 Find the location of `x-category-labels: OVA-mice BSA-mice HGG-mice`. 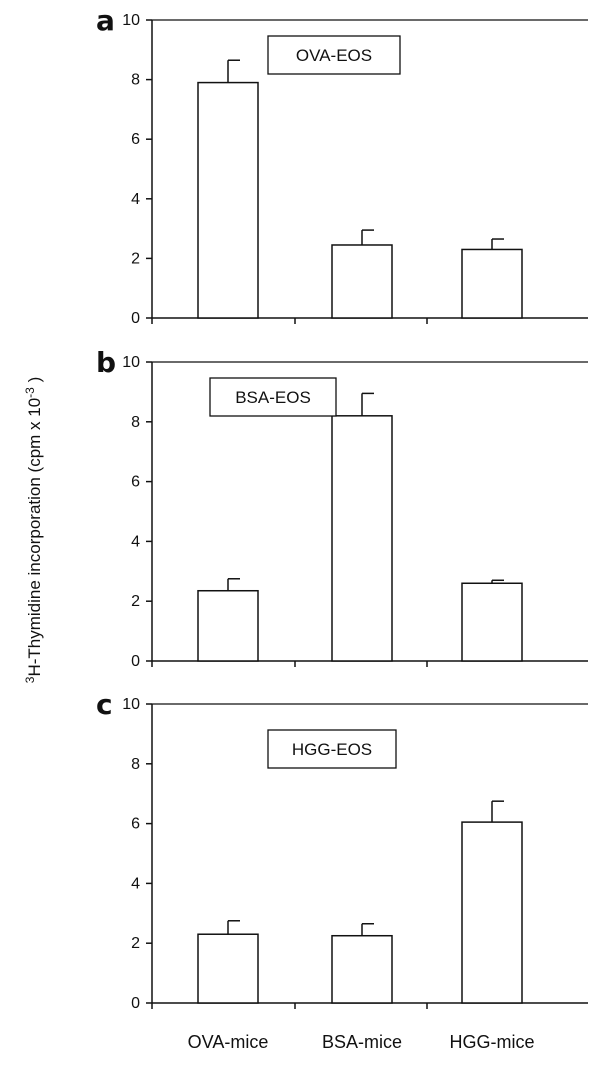

x-category-labels: OVA-mice BSA-mice HGG-mice is located at coordinates (361, 1042).